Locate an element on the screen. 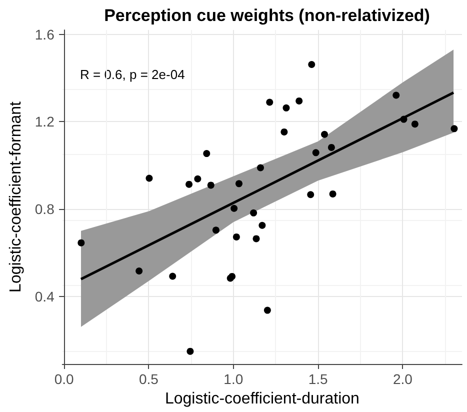  x-axis-title: Logistic-coefficient-duration is located at coordinates (262, 399).